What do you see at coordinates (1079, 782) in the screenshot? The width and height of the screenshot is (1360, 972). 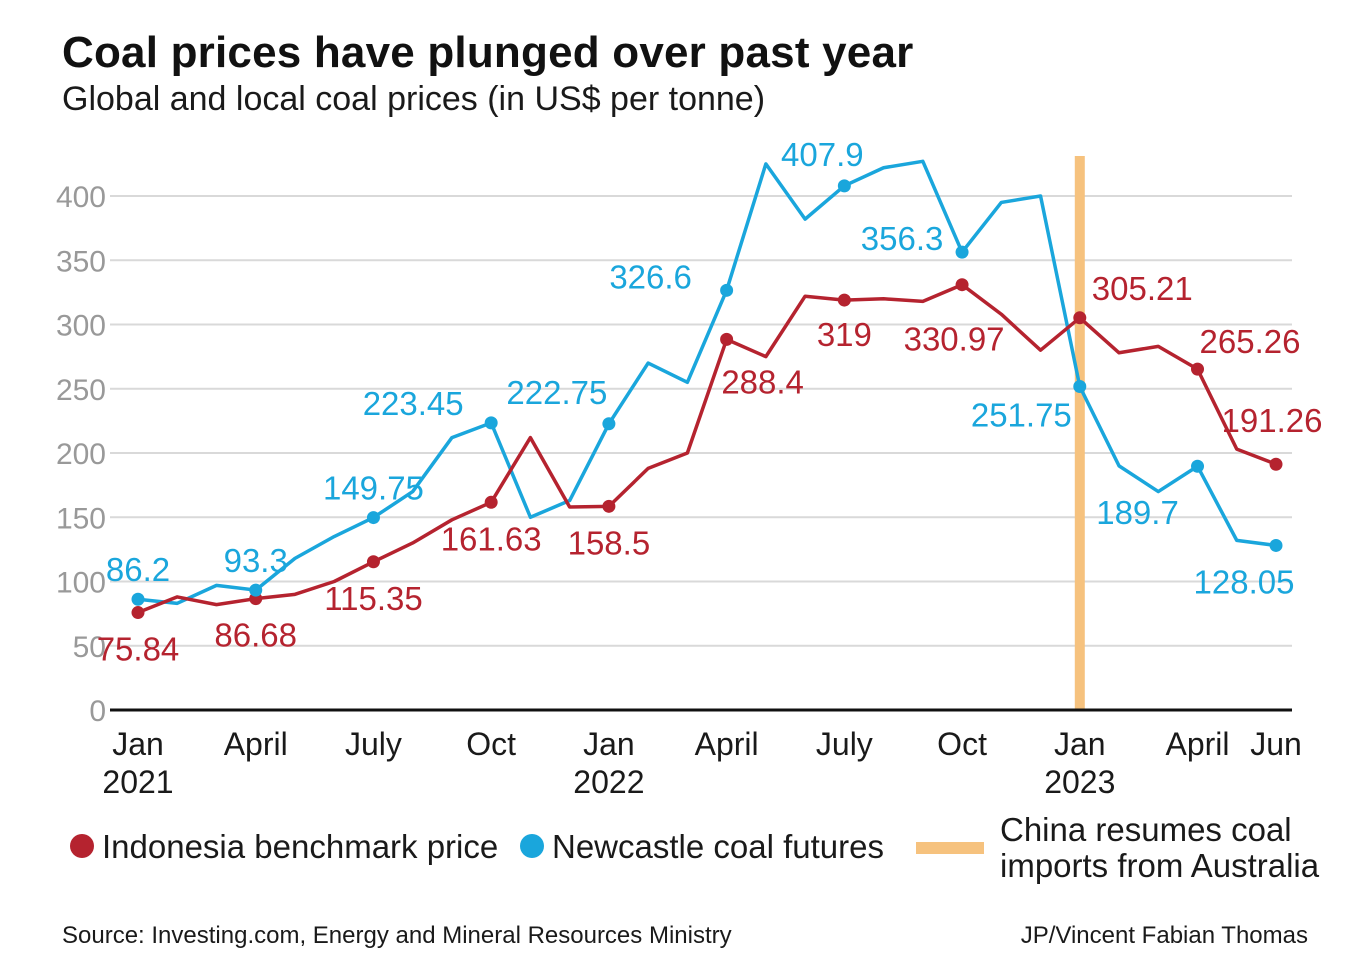 I see `x-tick-label-year: 2023` at bounding box center [1079, 782].